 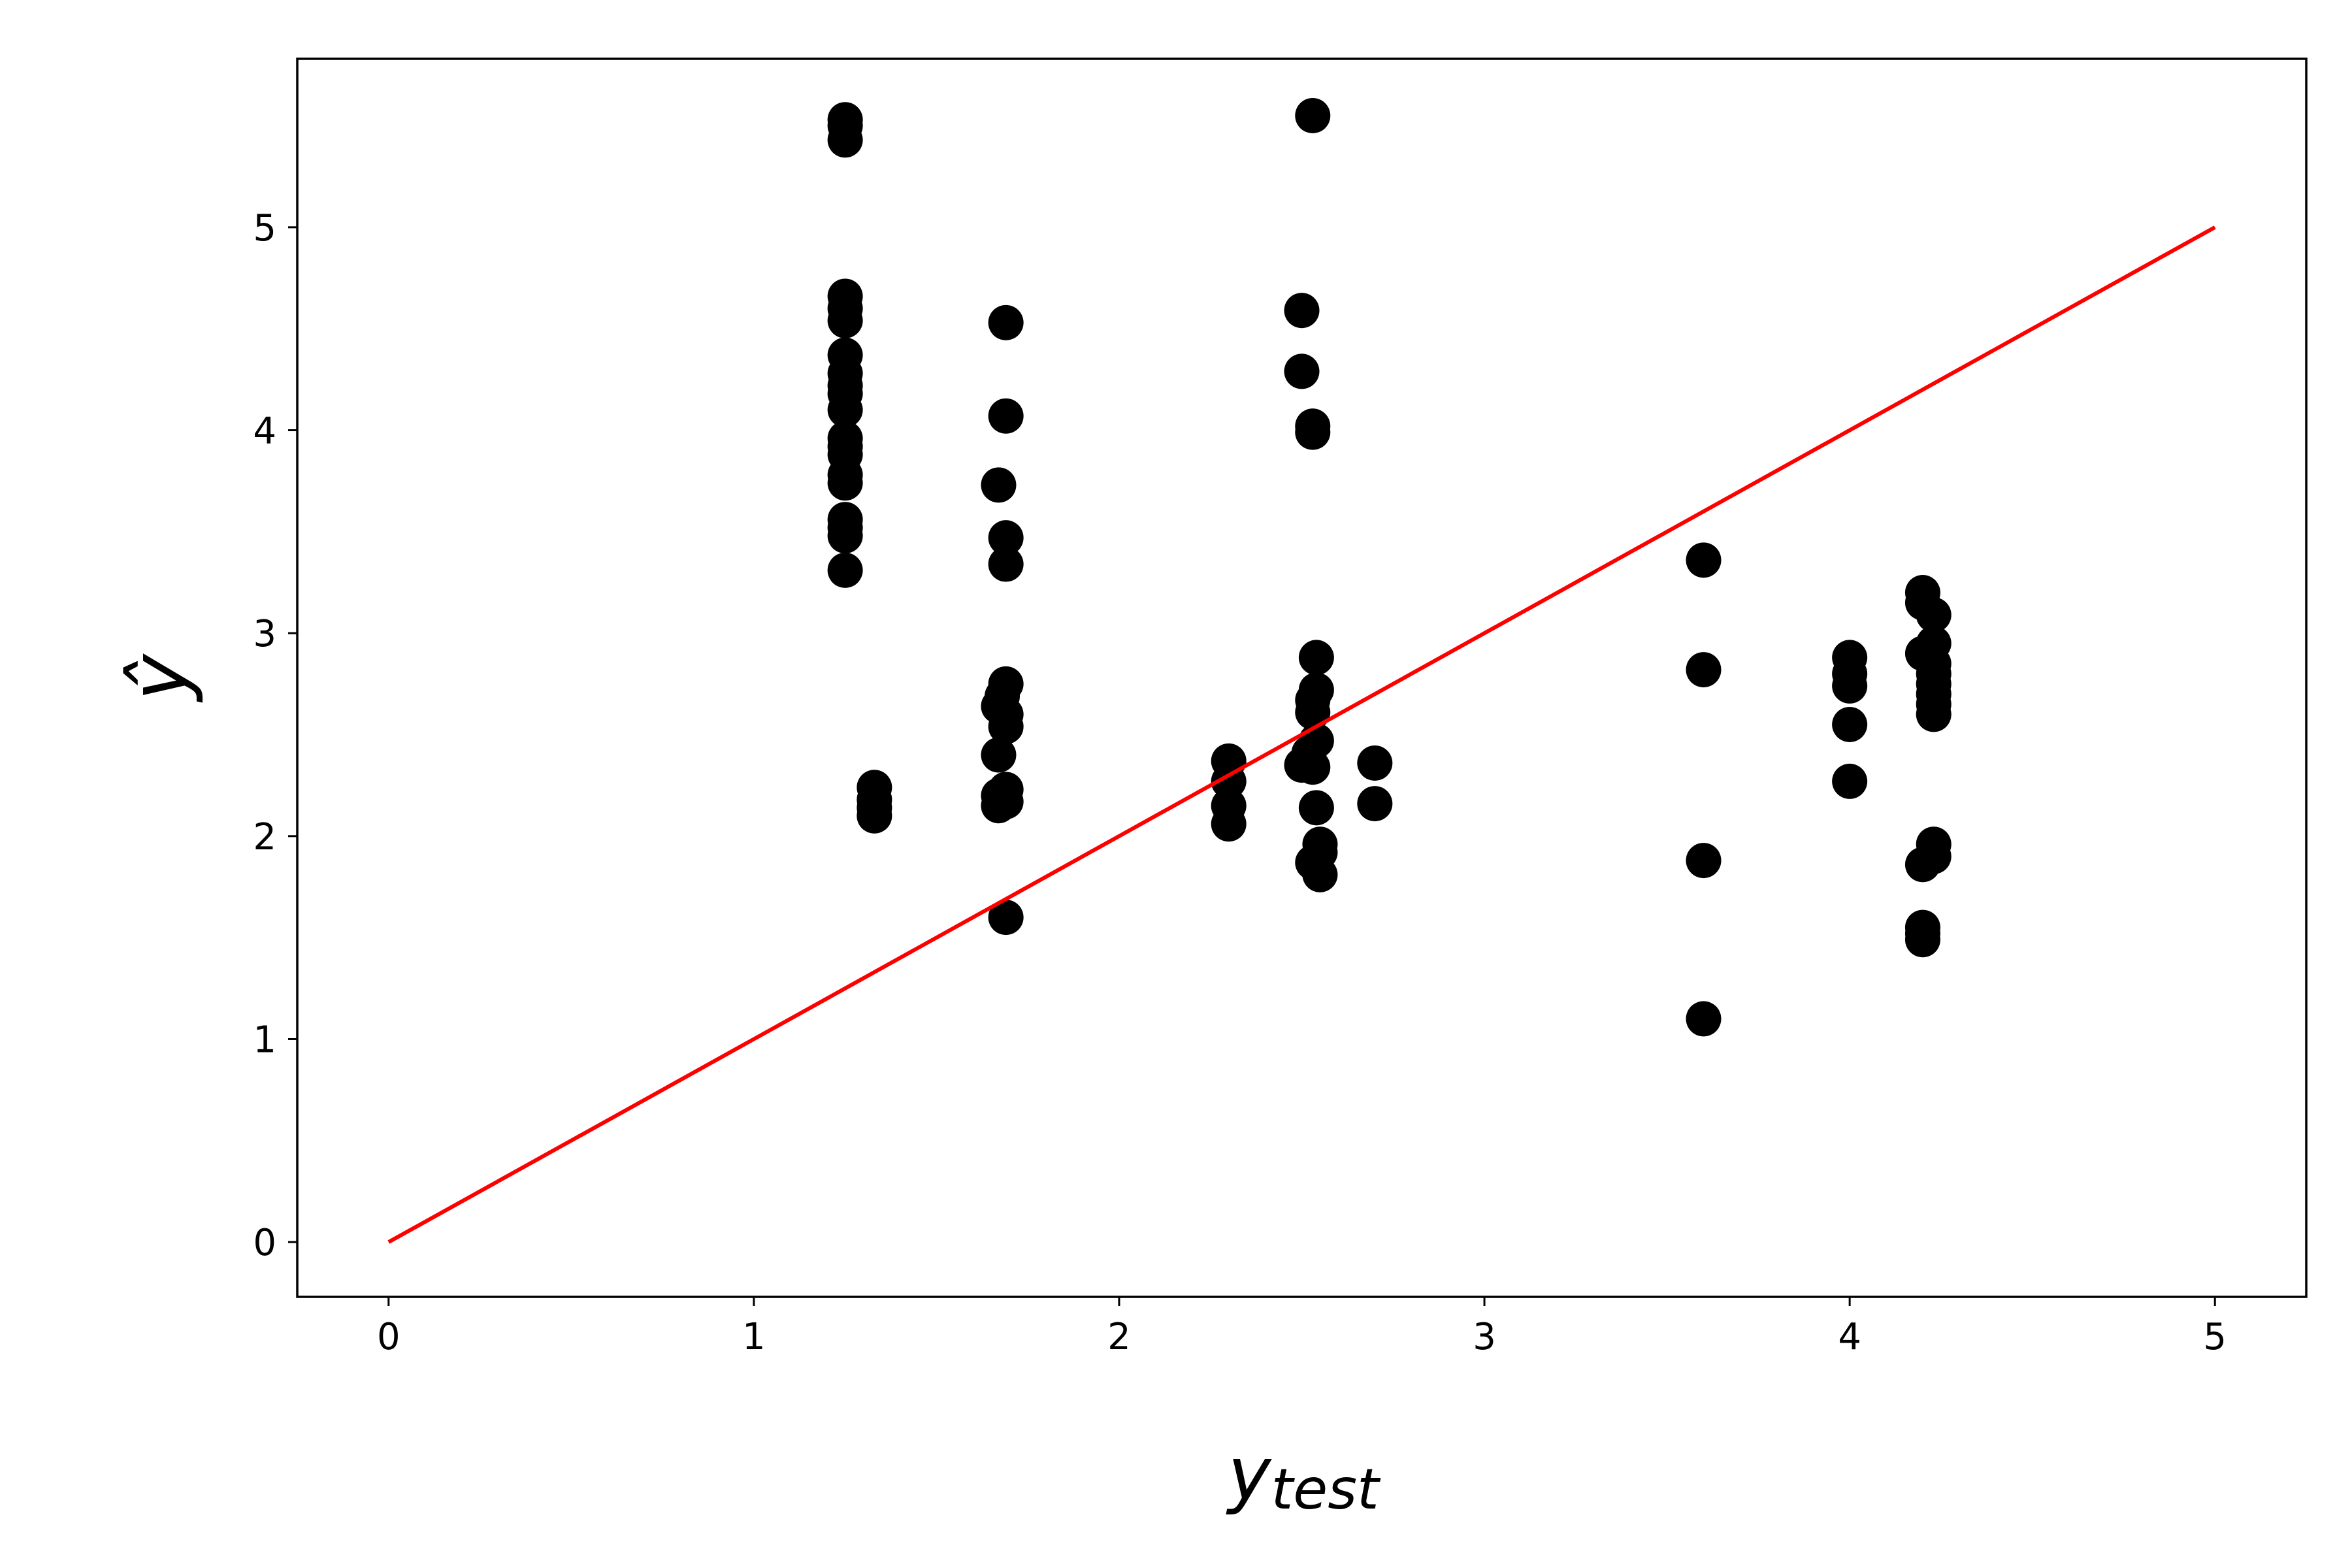 What do you see at coordinates (264, 431) in the screenshot?
I see `y-tick-label: 4` at bounding box center [264, 431].